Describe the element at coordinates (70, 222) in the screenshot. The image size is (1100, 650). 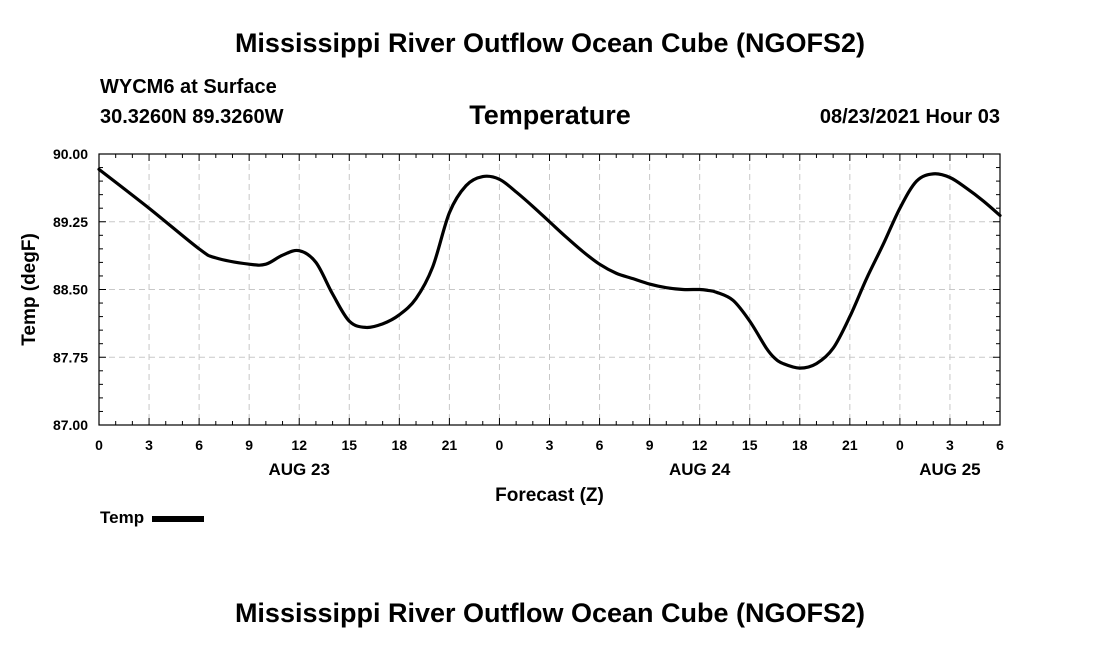
I see `y-tick-label: 89.25` at that location.